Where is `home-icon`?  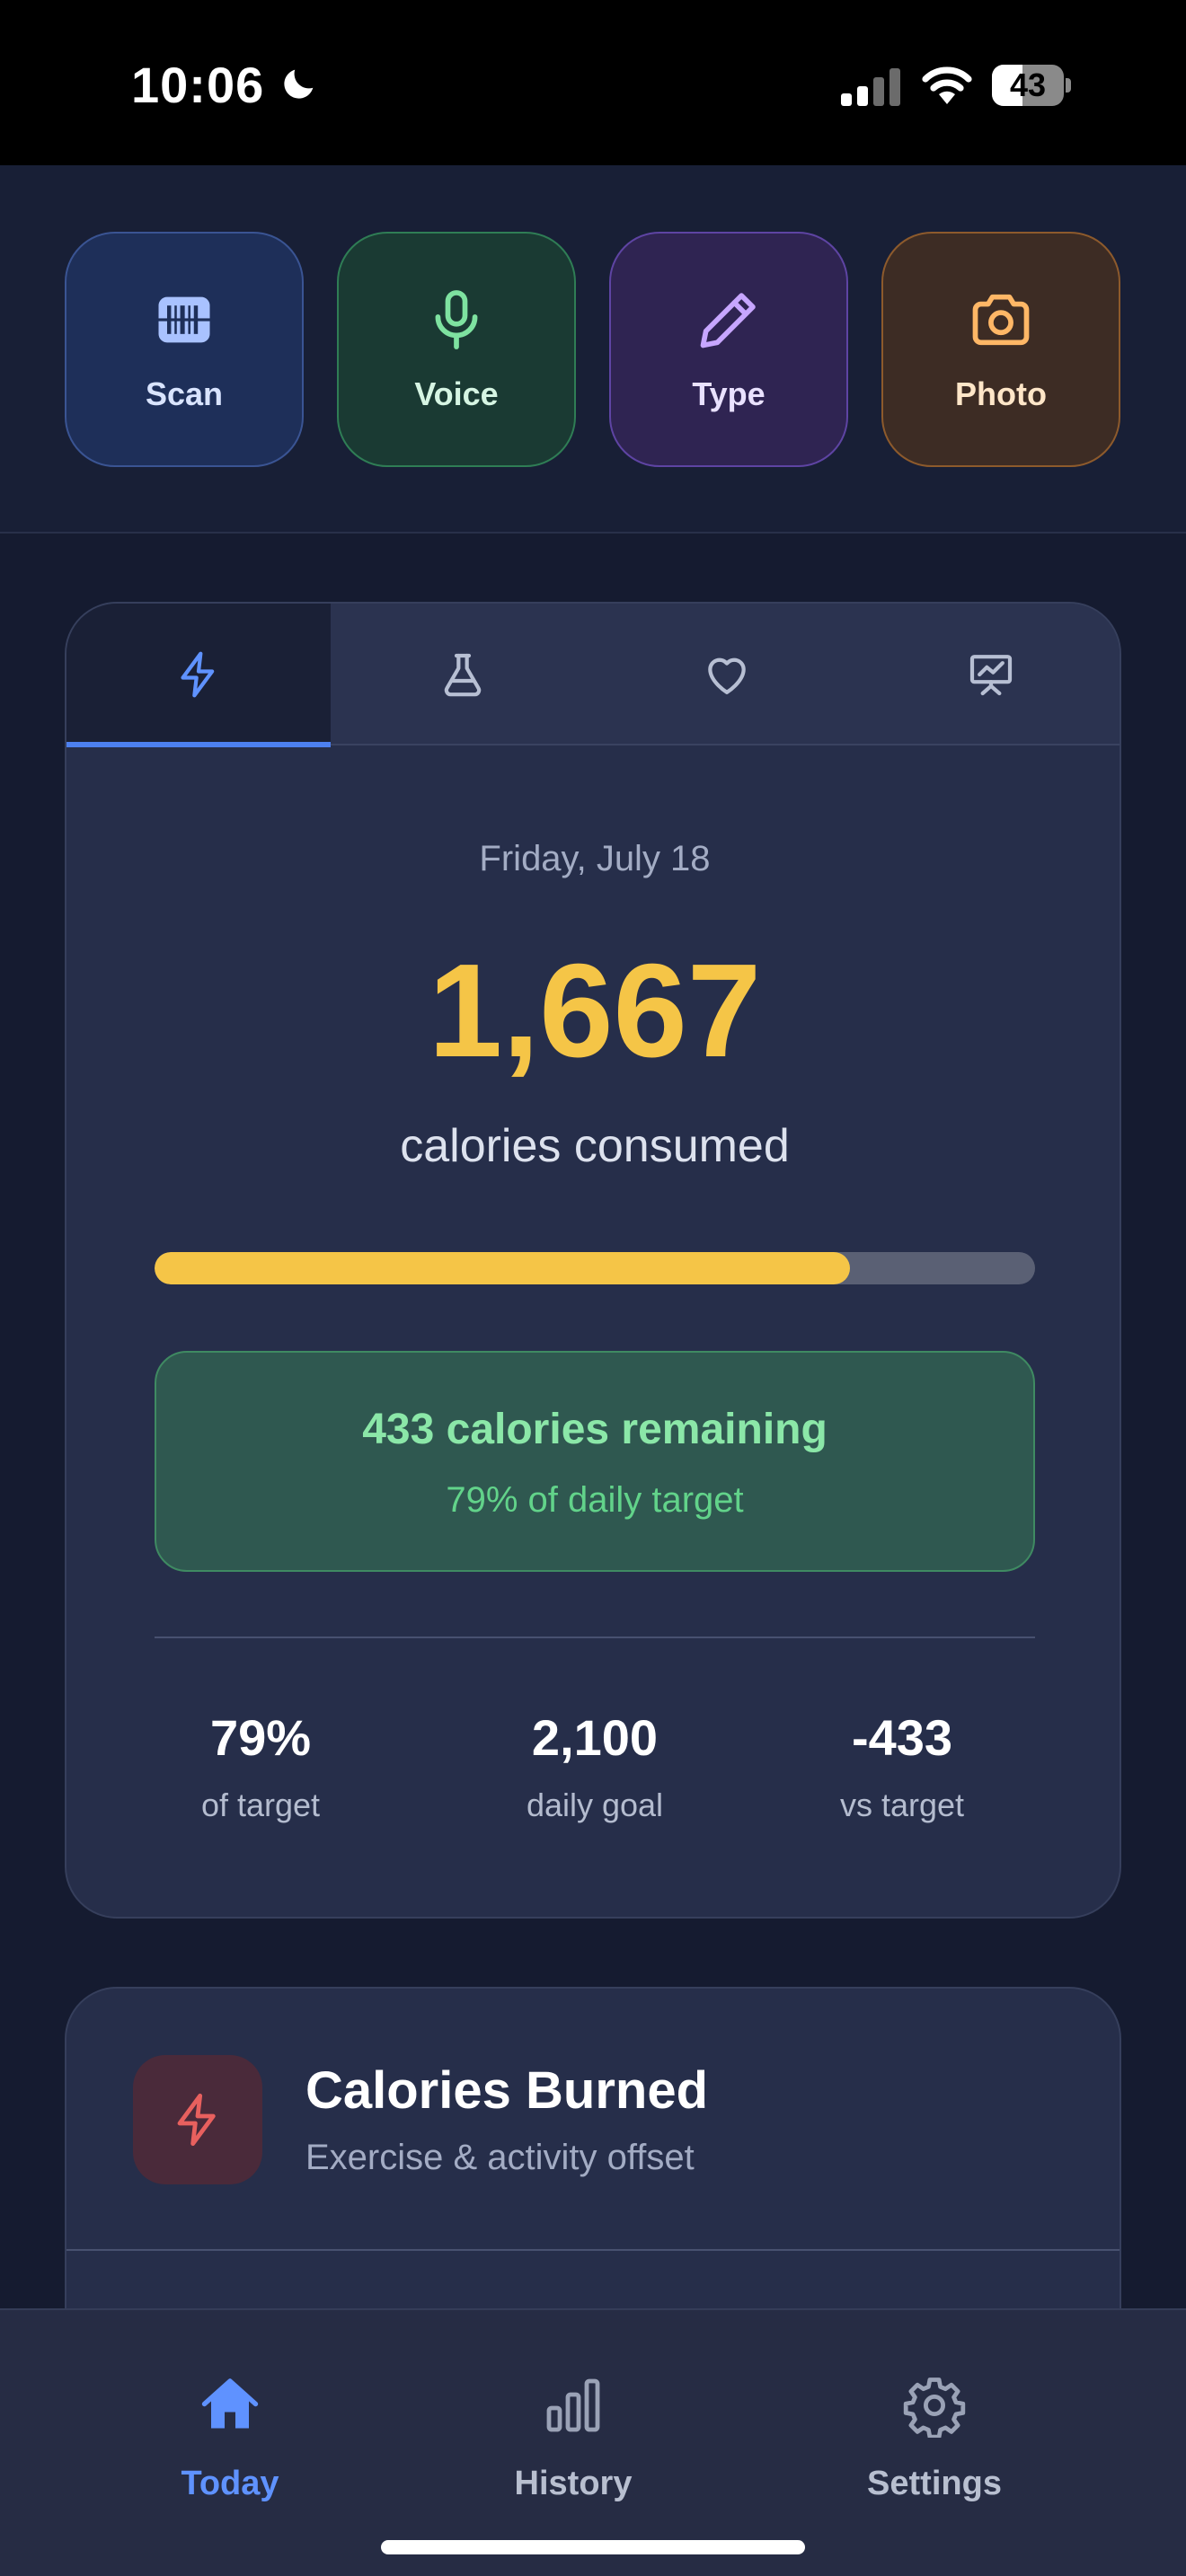
home-icon is located at coordinates (230, 2403).